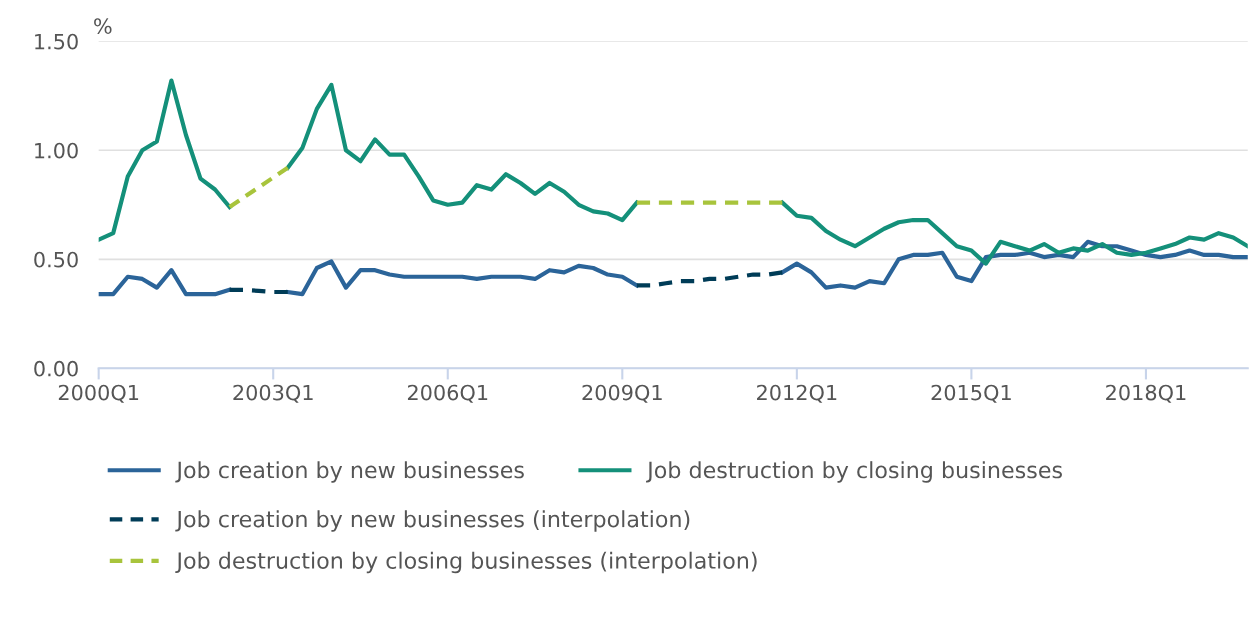 This screenshot has height=635, width=1249. Describe the element at coordinates (432, 521) in the screenshot. I see `legend-label: Job creation by new businesses (interpolation)` at that location.